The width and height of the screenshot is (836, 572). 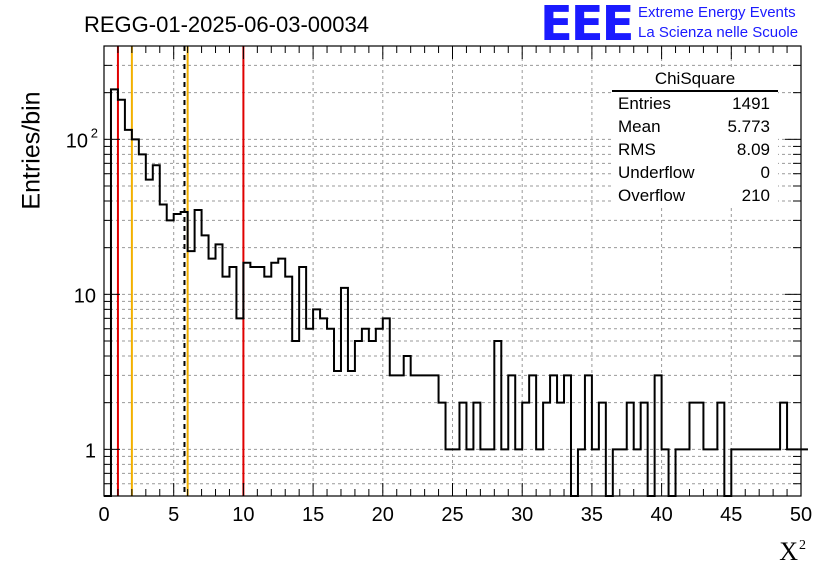 What do you see at coordinates (695, 126) in the screenshot?
I see `stats-row: Mean 5.773` at bounding box center [695, 126].